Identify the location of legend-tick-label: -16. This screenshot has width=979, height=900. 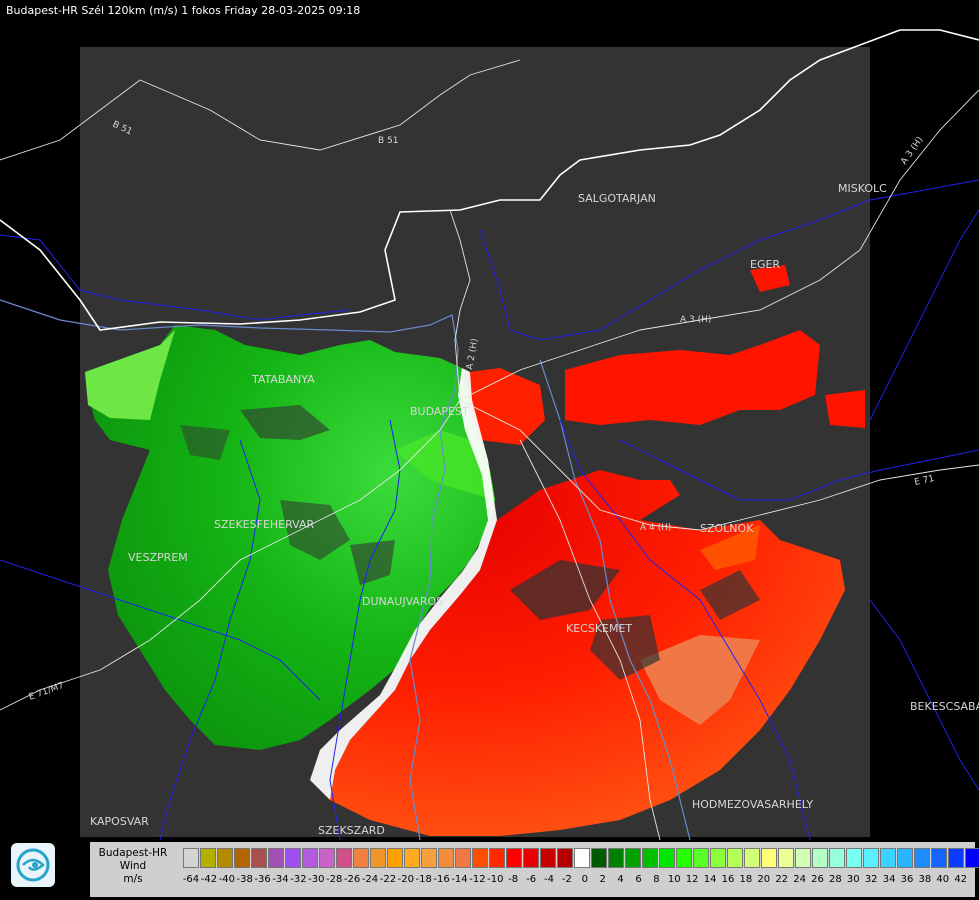
(441, 879).